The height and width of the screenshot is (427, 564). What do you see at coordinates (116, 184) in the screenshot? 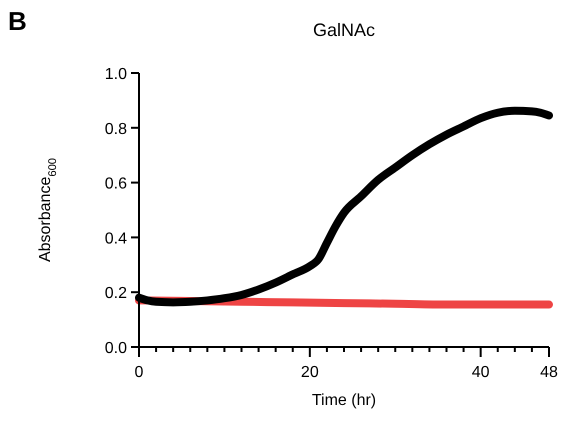
I see `y-tick-label: 0.6` at bounding box center [116, 184].